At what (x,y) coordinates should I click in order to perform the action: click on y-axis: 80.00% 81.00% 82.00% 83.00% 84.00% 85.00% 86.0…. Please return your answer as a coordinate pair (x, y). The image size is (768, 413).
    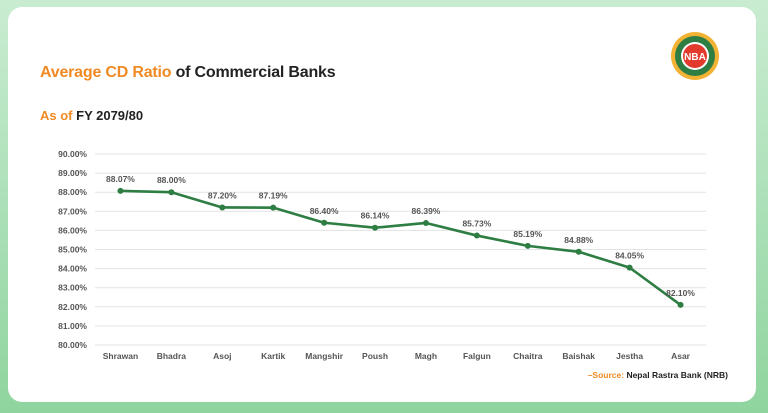
    Looking at the image, I should click on (72, 249).